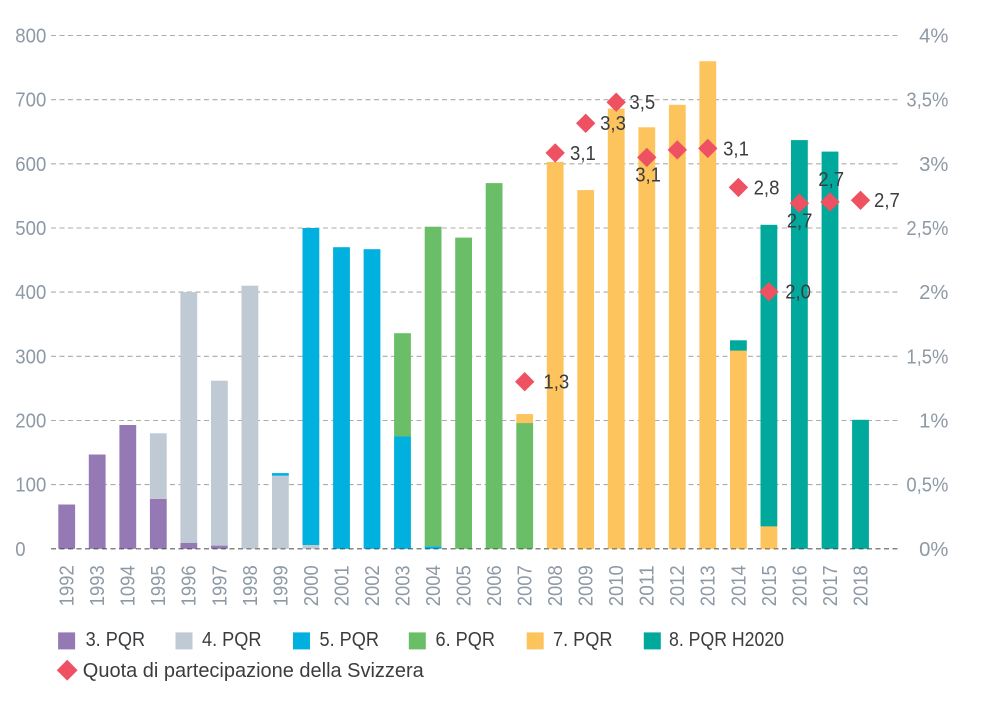  Describe the element at coordinates (678, 585) in the screenshot. I see `svg-text: 2012` at that location.